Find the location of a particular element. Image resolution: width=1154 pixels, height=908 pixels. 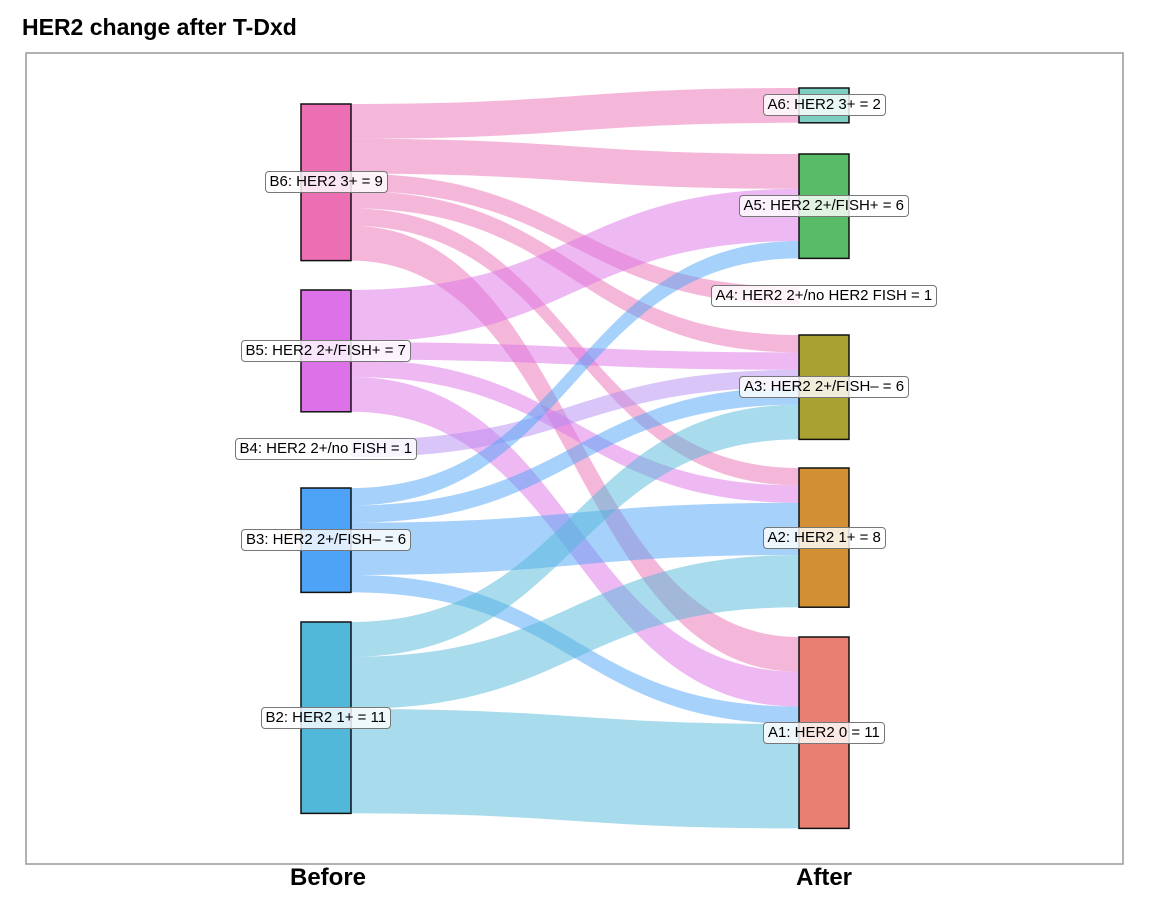

after-axis-label: After is located at coordinates (824, 877).